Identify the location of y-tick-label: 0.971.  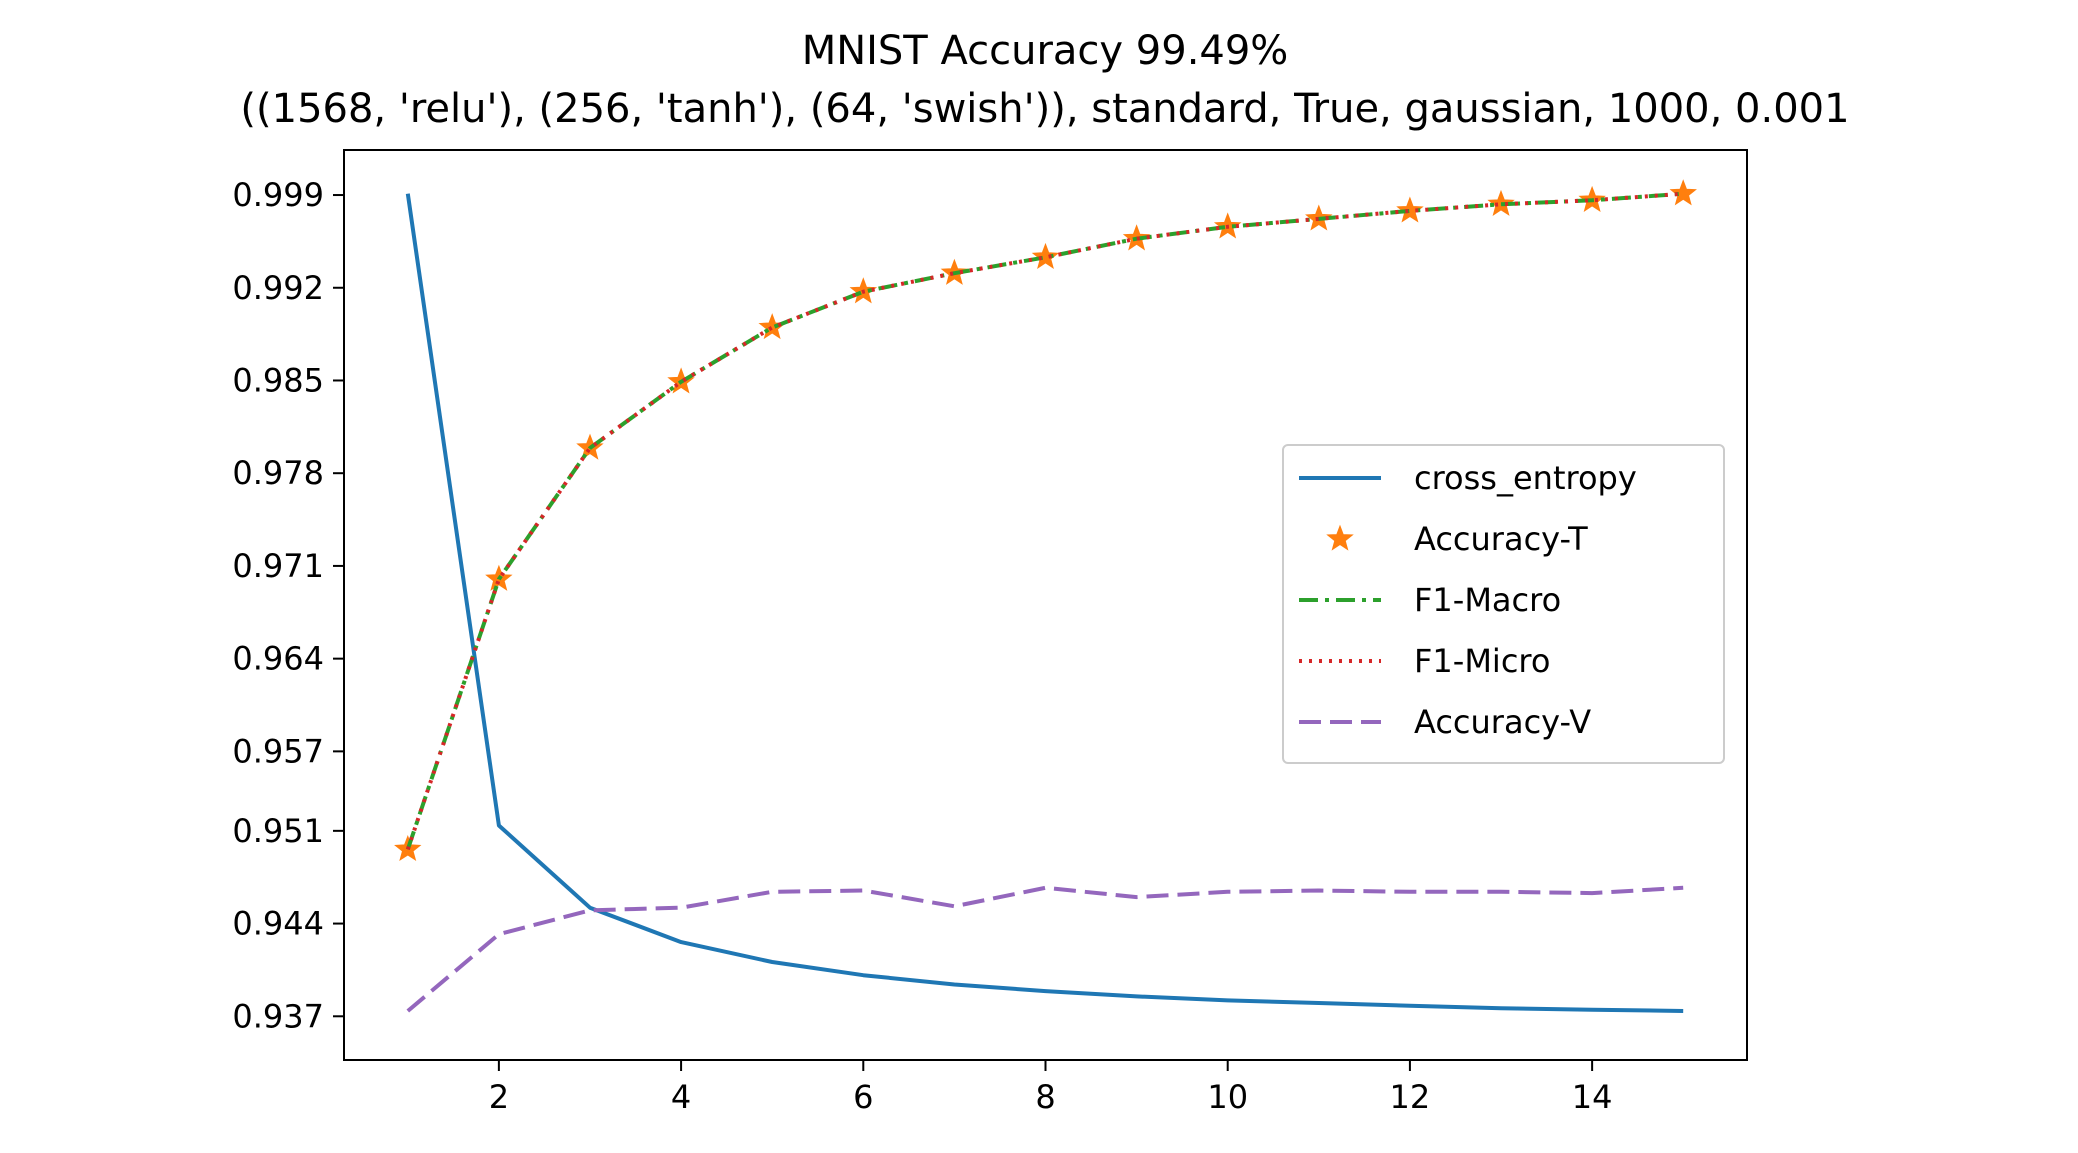
(278, 566).